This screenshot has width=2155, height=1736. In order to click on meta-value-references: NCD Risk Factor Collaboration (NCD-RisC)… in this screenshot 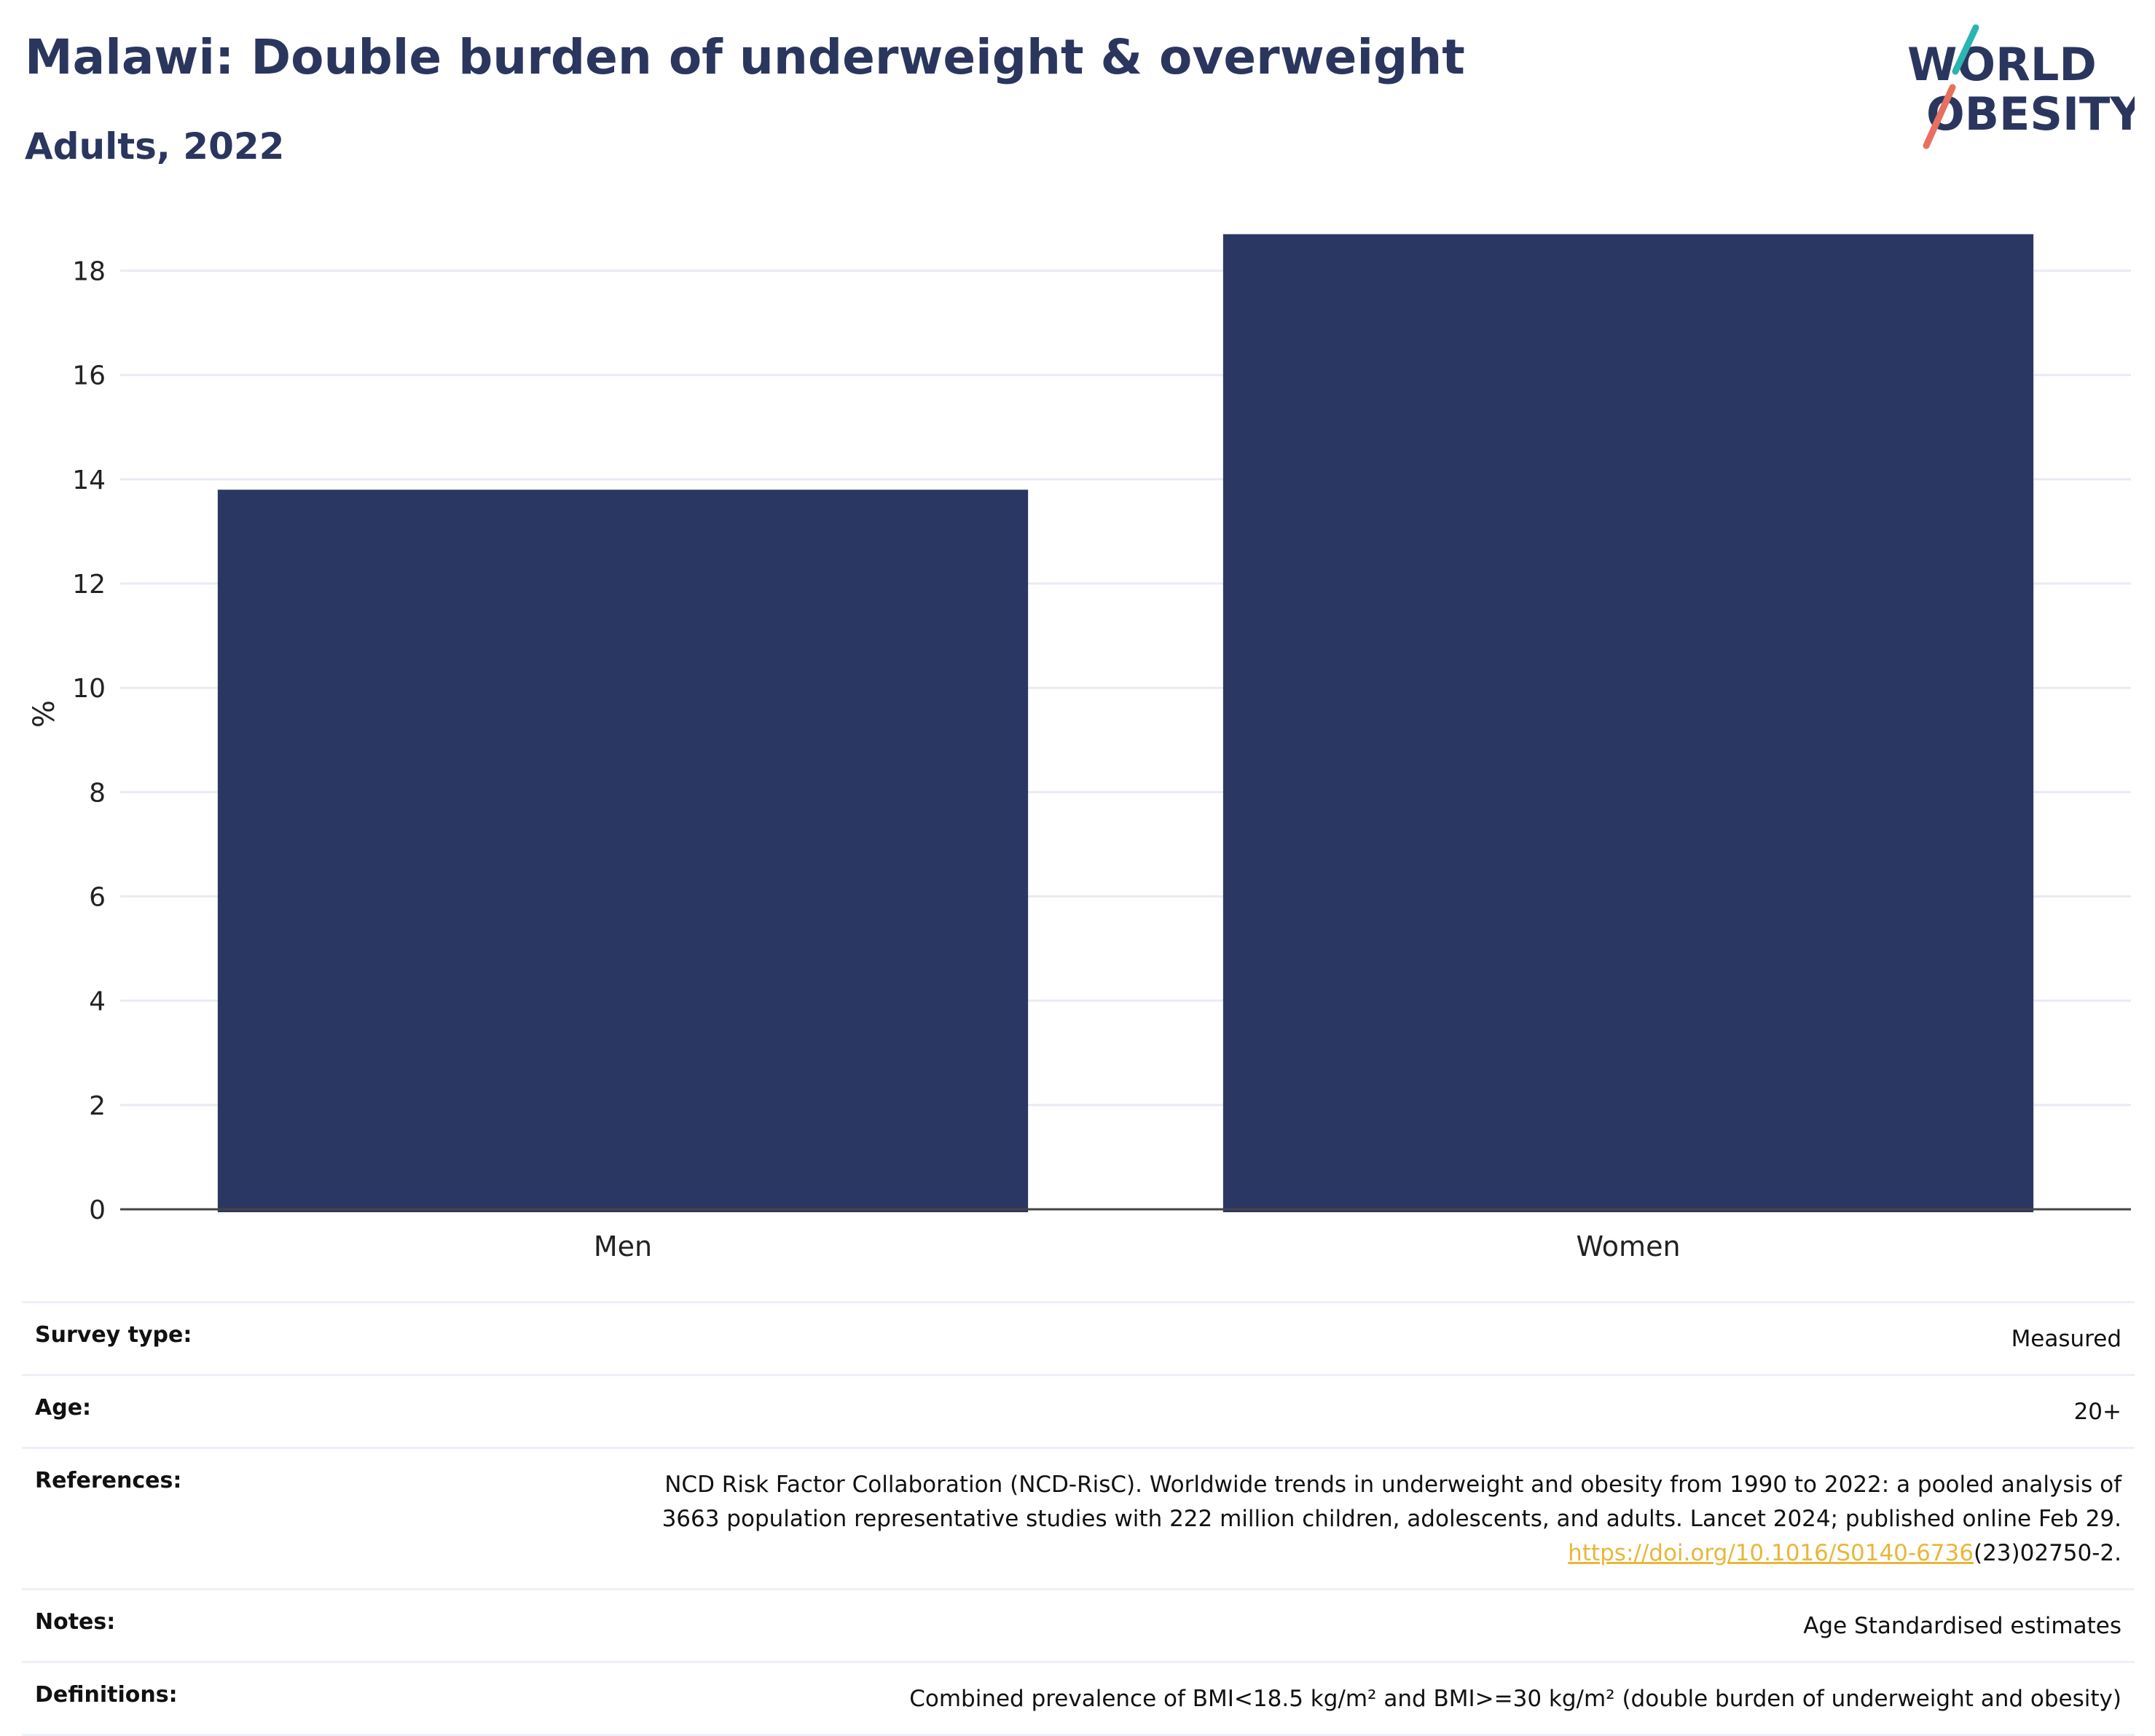, I will do `click(1391, 1519)`.